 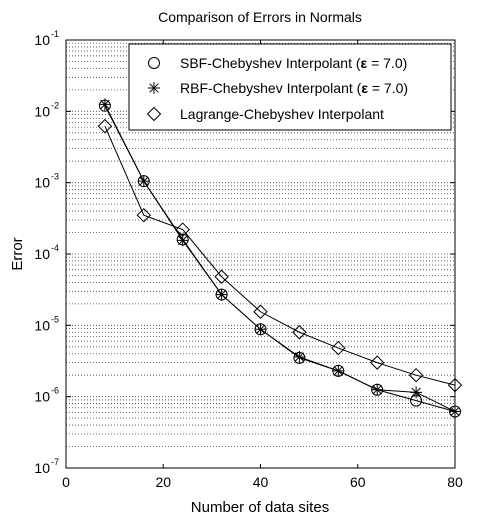 What do you see at coordinates (55, 177) in the screenshot?
I see `y-tick-exponent: -3` at bounding box center [55, 177].